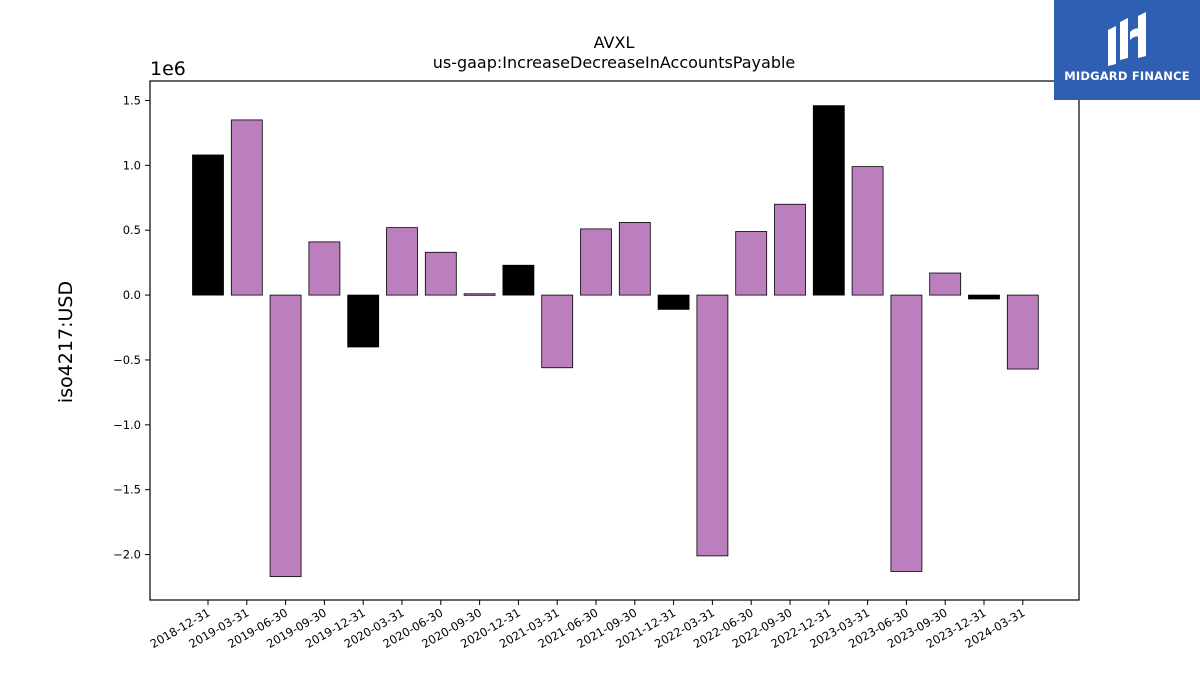 The width and height of the screenshot is (1200, 675). Describe the element at coordinates (132, 100) in the screenshot. I see `y-tick-label: 1.5` at that location.